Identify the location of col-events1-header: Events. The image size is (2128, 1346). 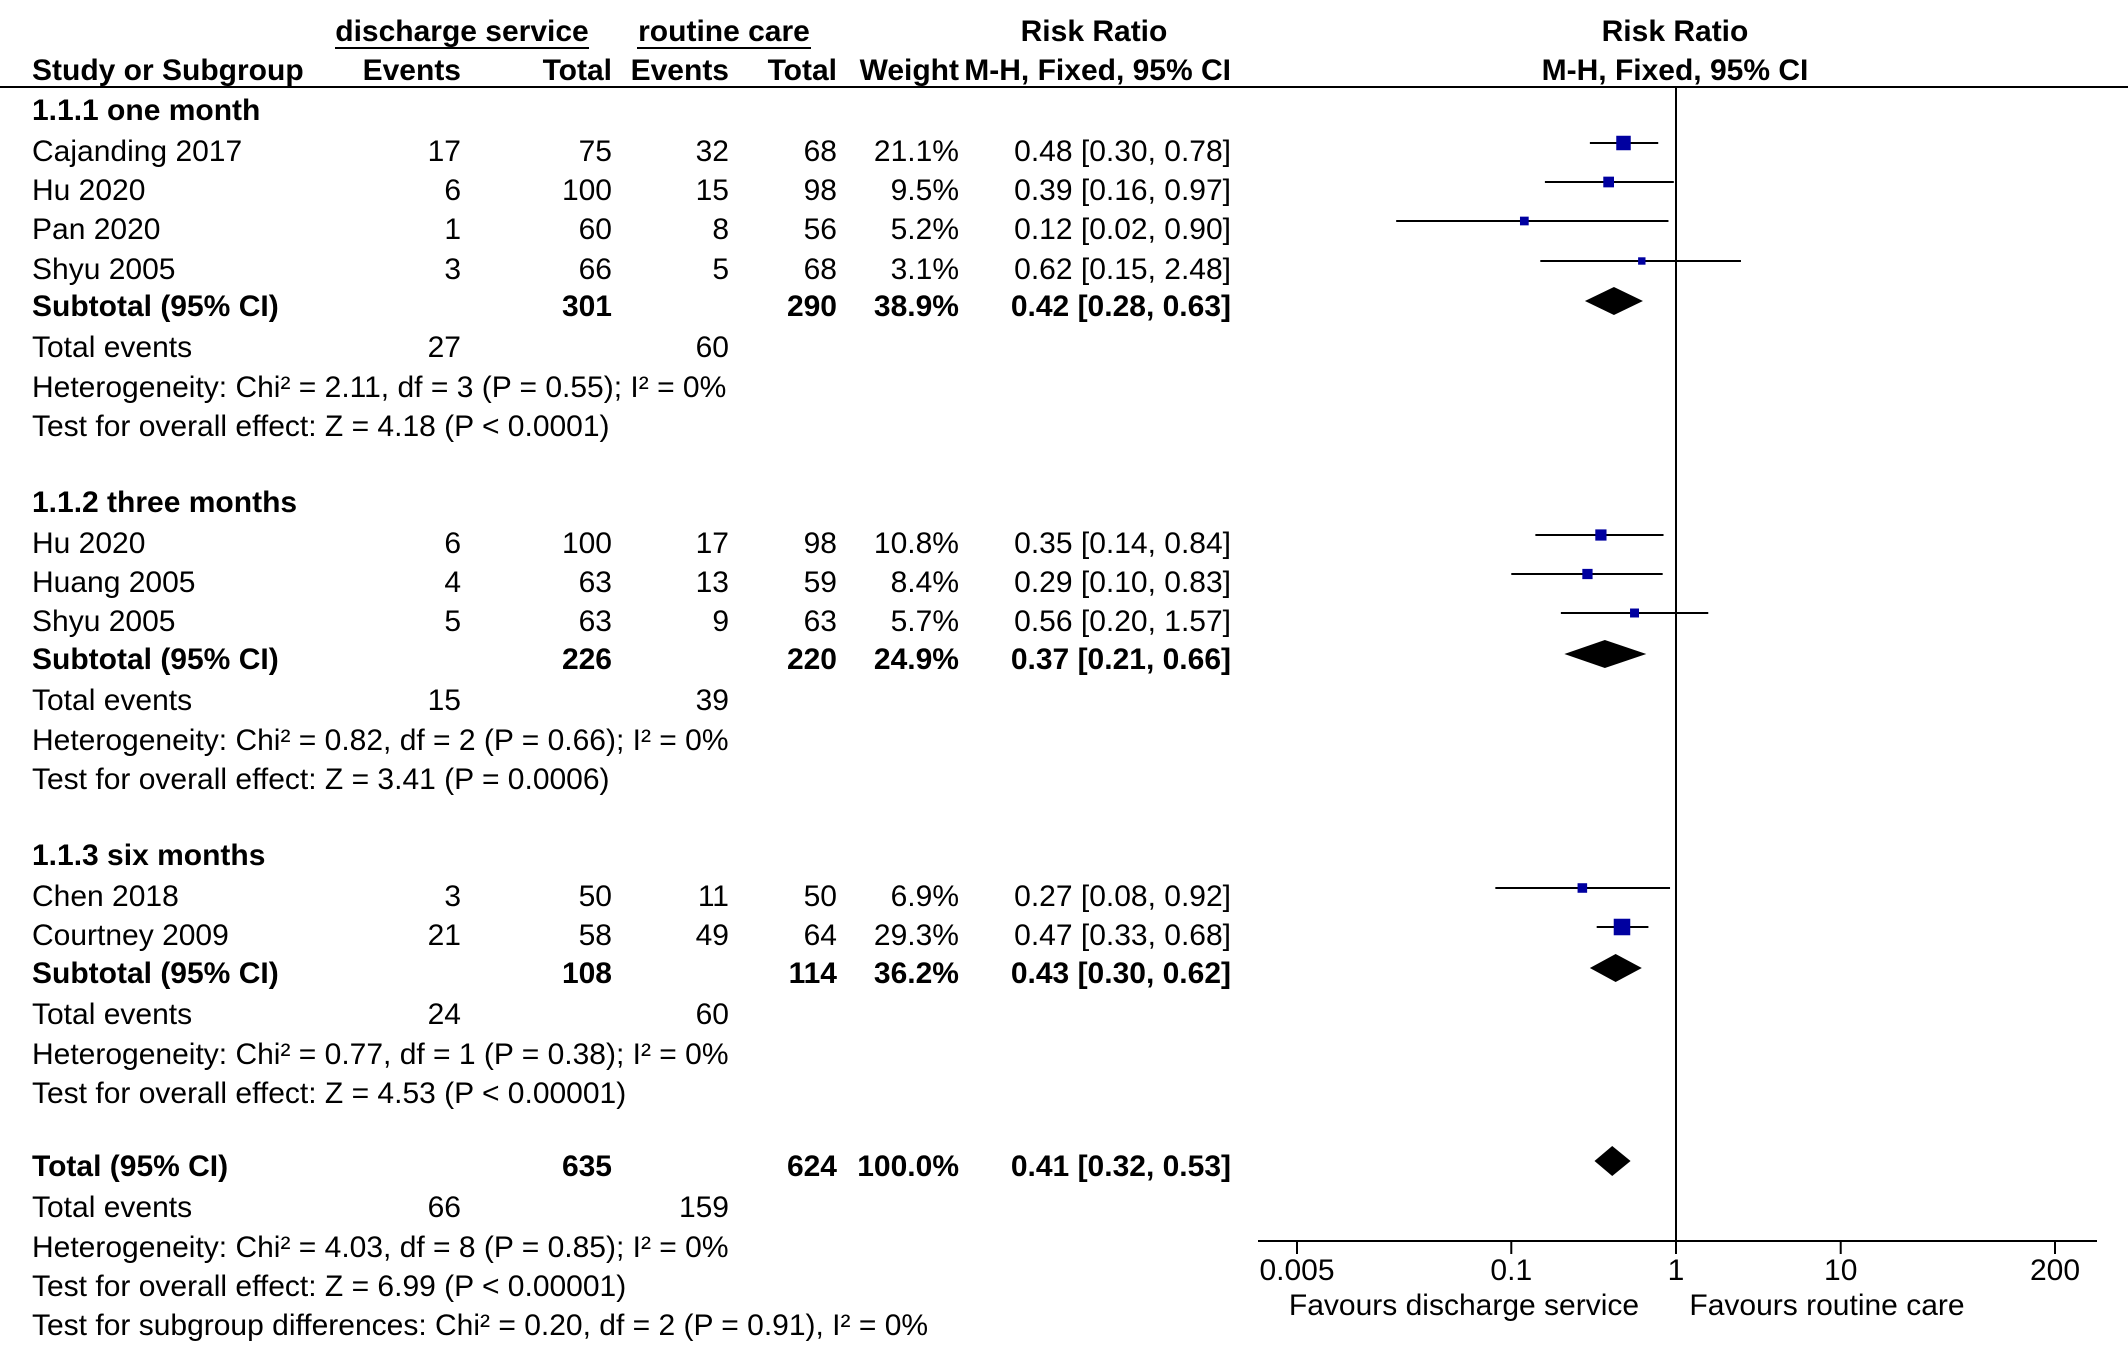
(411, 70).